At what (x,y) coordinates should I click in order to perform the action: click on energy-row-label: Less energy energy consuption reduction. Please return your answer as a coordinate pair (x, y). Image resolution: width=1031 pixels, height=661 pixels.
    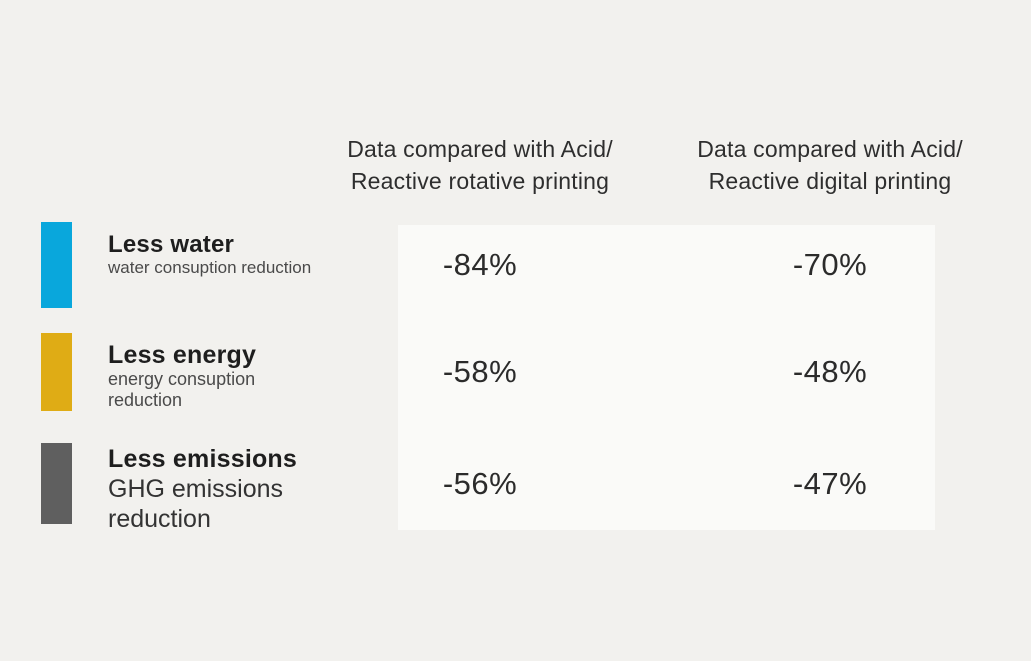
    Looking at the image, I should click on (214, 372).